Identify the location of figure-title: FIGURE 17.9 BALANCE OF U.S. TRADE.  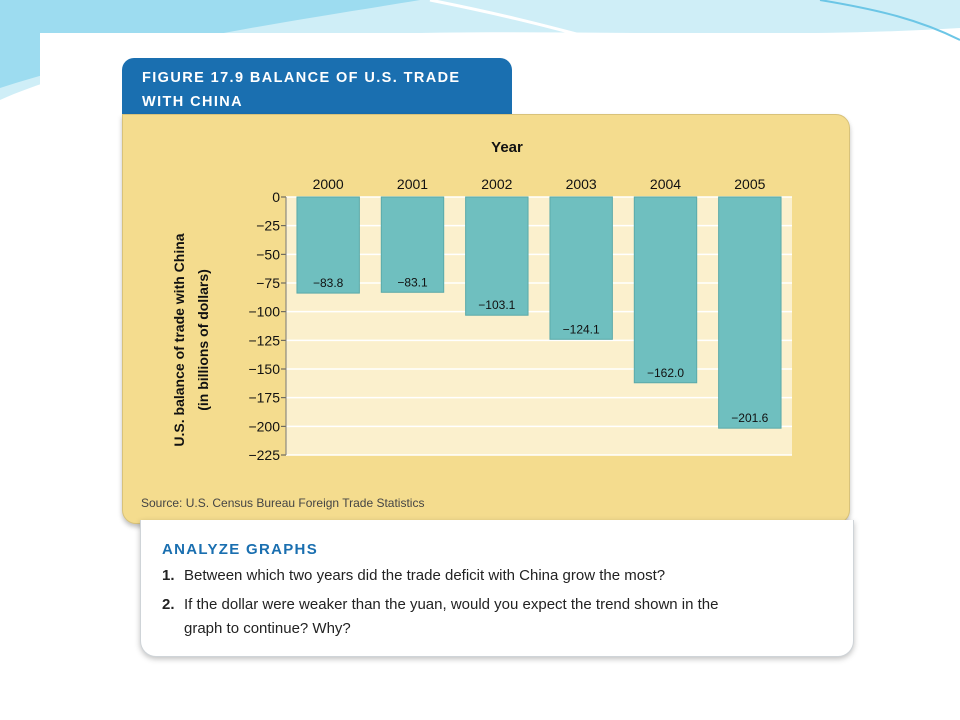
(301, 78).